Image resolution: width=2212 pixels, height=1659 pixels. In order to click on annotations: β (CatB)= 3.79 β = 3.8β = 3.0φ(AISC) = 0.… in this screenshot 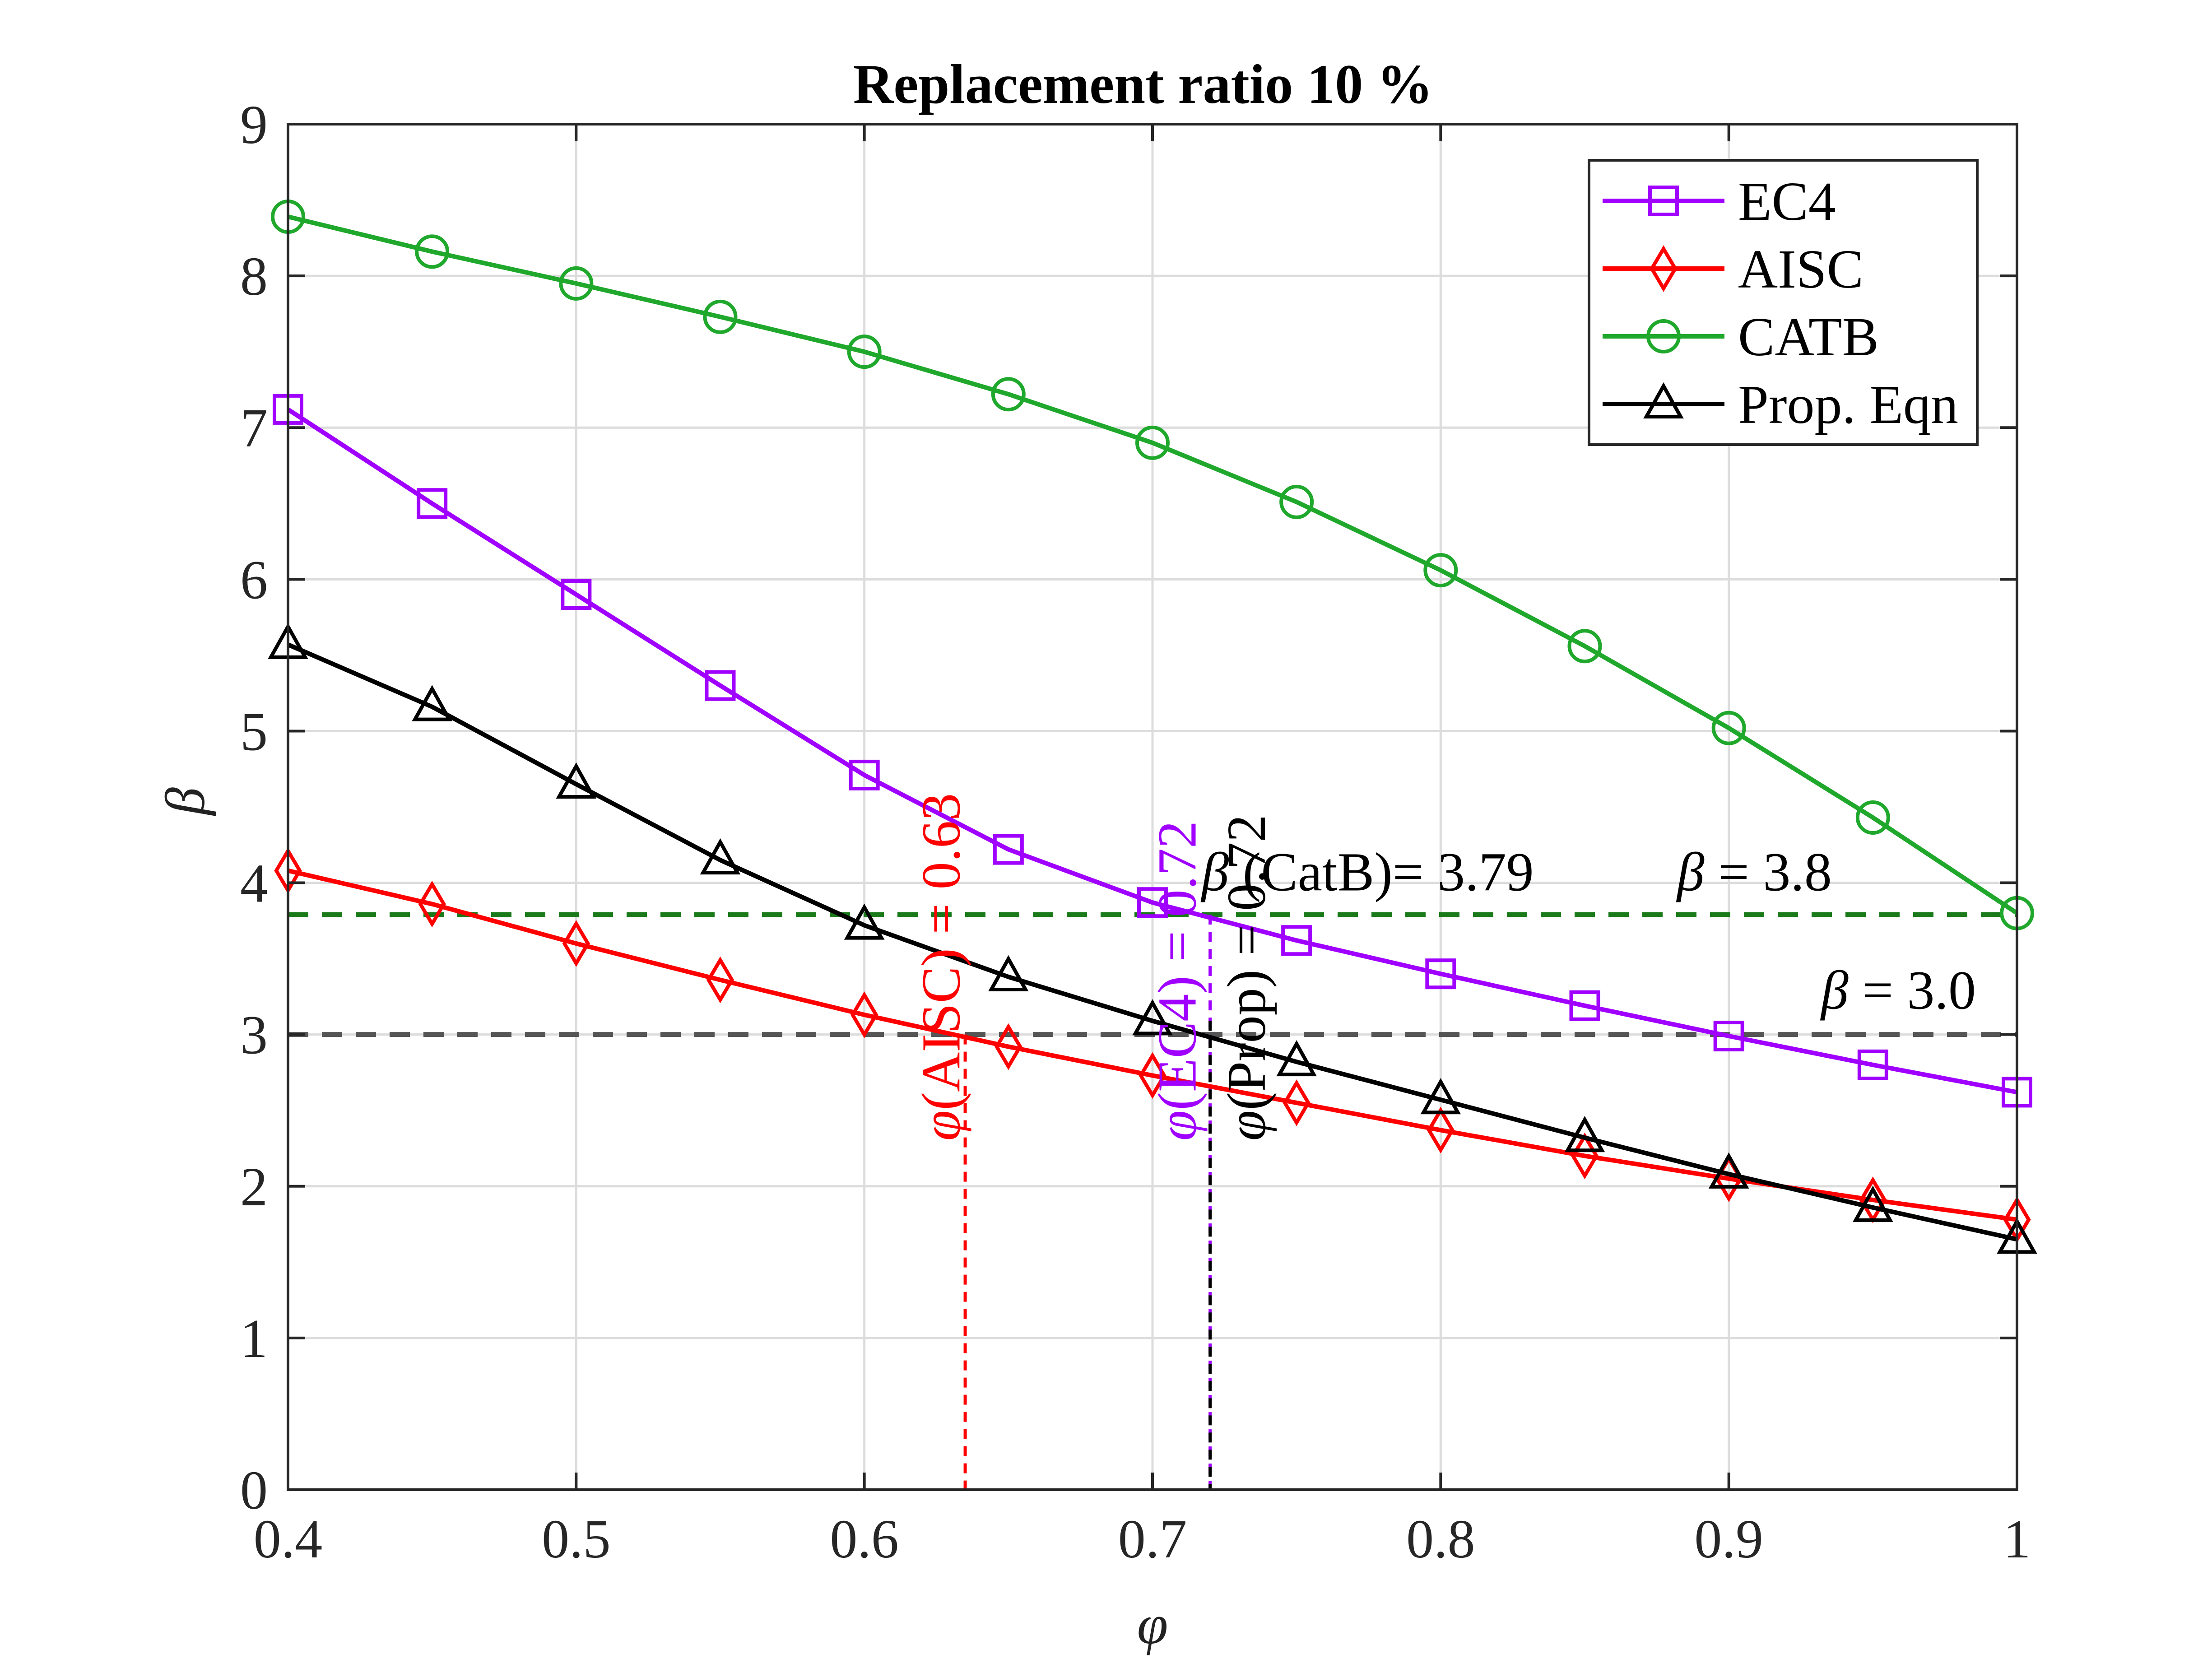, I will do `click(1443, 967)`.